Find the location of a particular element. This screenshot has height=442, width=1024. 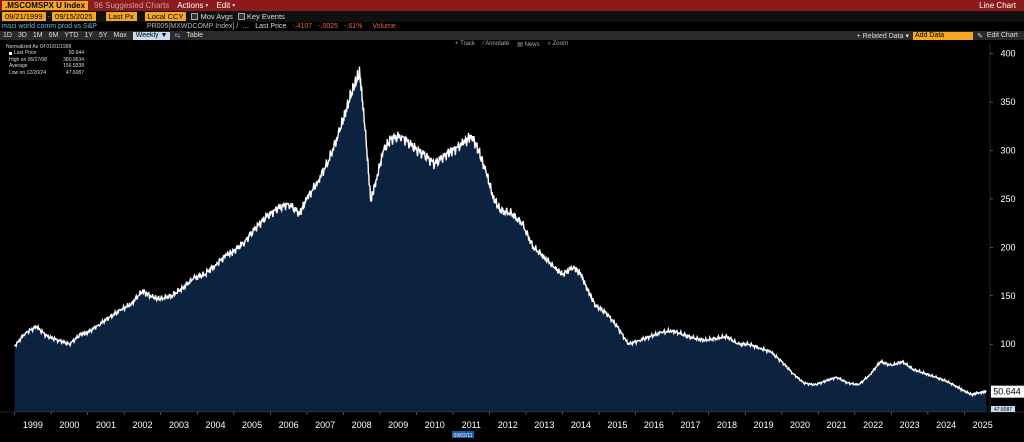

date-marker-label: 09/02/11 is located at coordinates (462, 436).